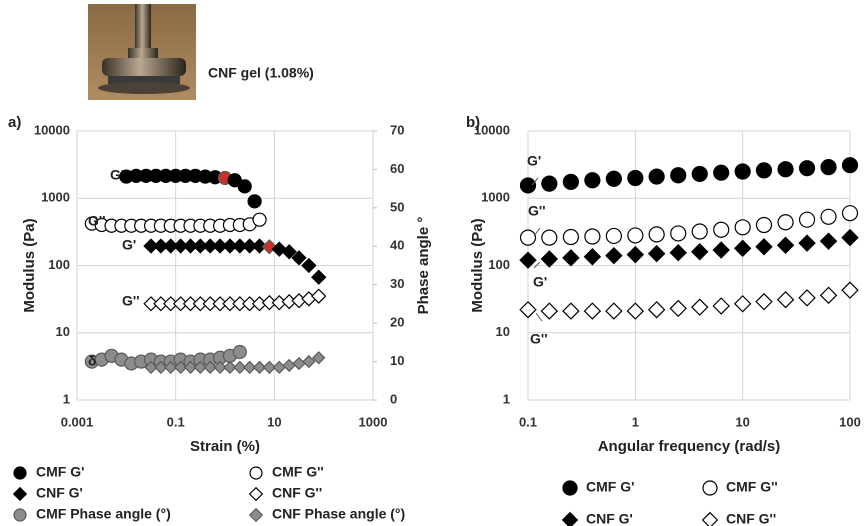  What do you see at coordinates (397, 206) in the screenshot?
I see `y2-tick-label: 50` at bounding box center [397, 206].